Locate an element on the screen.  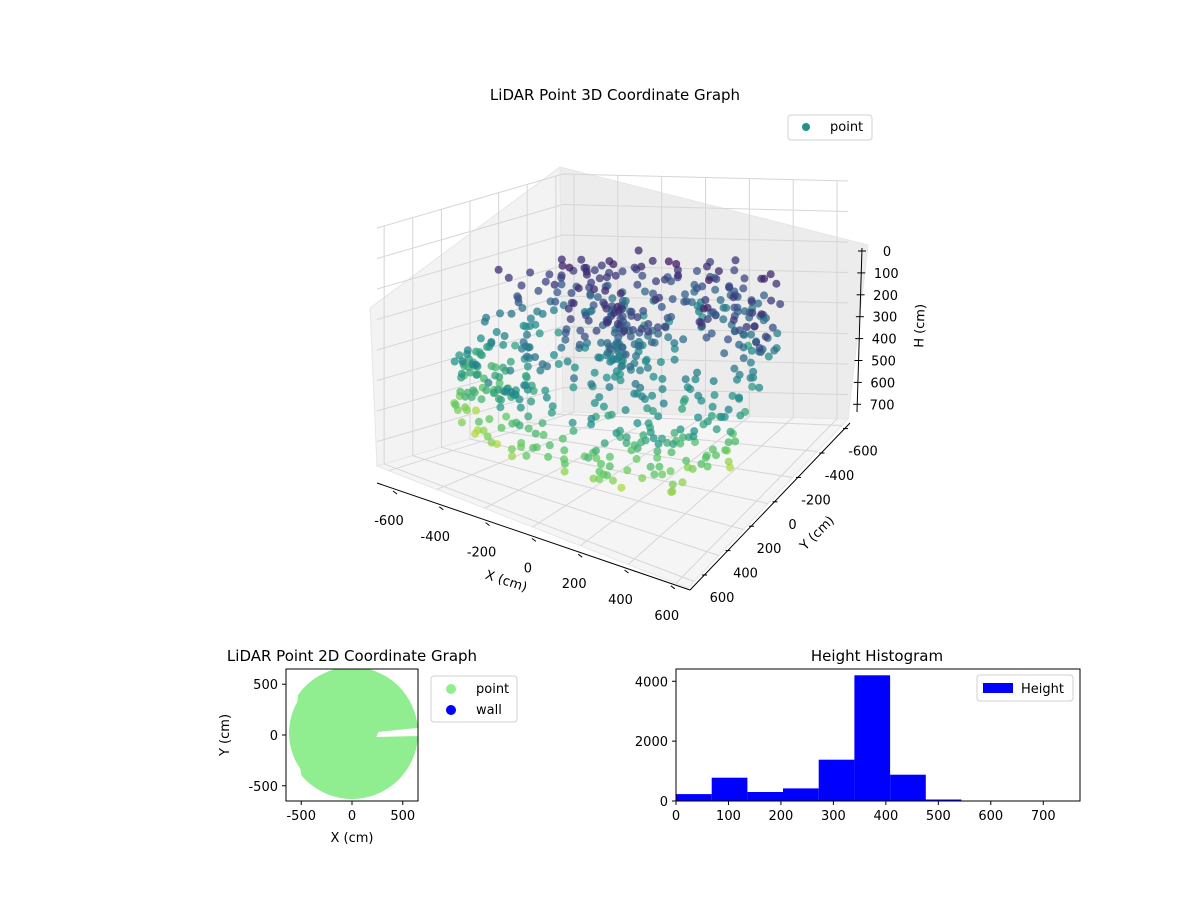
legend-label-wall-2d: wall is located at coordinates (489, 710).